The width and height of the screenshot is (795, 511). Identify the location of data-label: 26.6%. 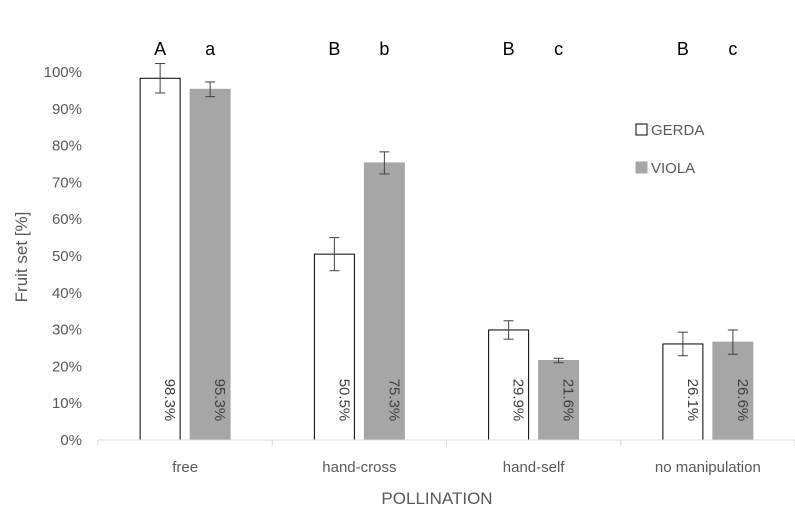
(742, 400).